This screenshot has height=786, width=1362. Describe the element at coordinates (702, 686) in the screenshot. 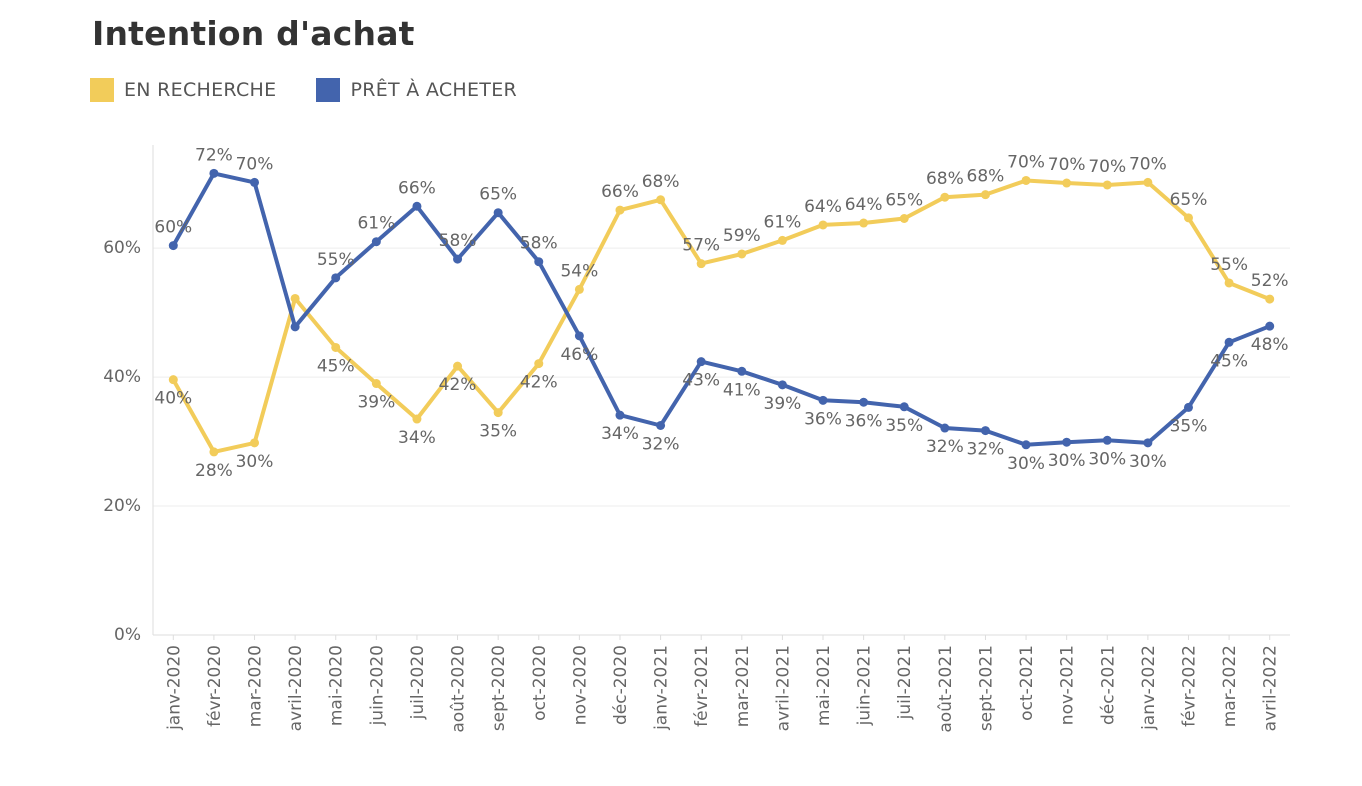

I see `x-tick-label: févr-2021` at that location.